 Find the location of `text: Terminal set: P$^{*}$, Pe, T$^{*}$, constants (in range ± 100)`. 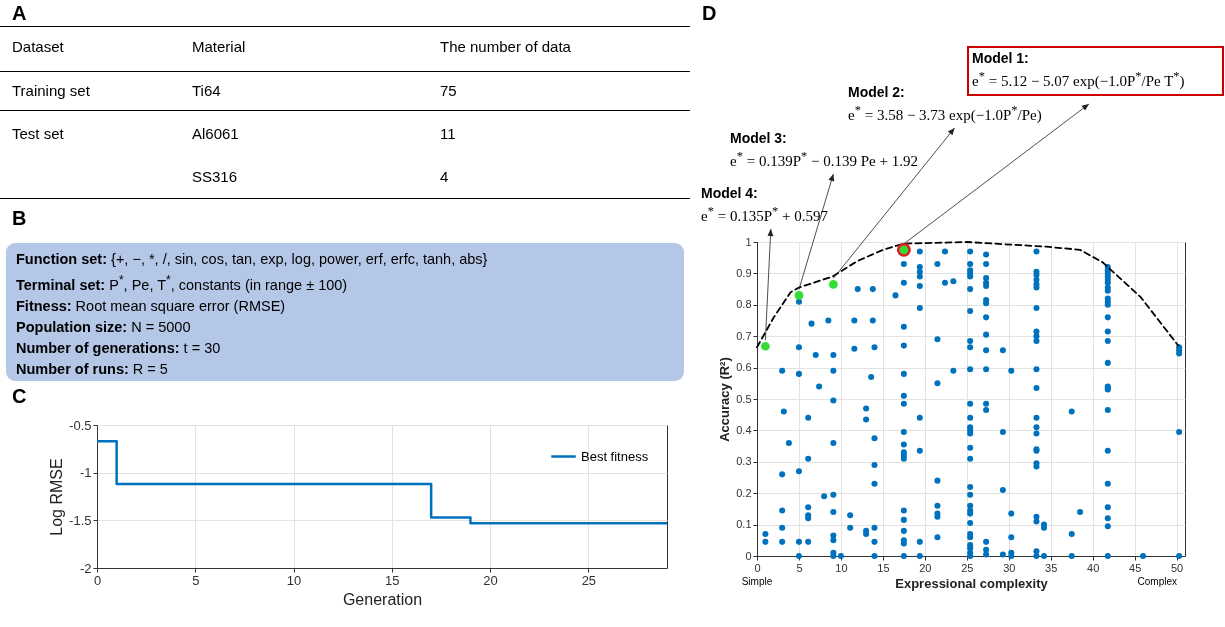

text: Terminal set: P$^{*}$, Pe, T$^{*}$, constants (in range ± 100) is located at coordinates (182, 283).